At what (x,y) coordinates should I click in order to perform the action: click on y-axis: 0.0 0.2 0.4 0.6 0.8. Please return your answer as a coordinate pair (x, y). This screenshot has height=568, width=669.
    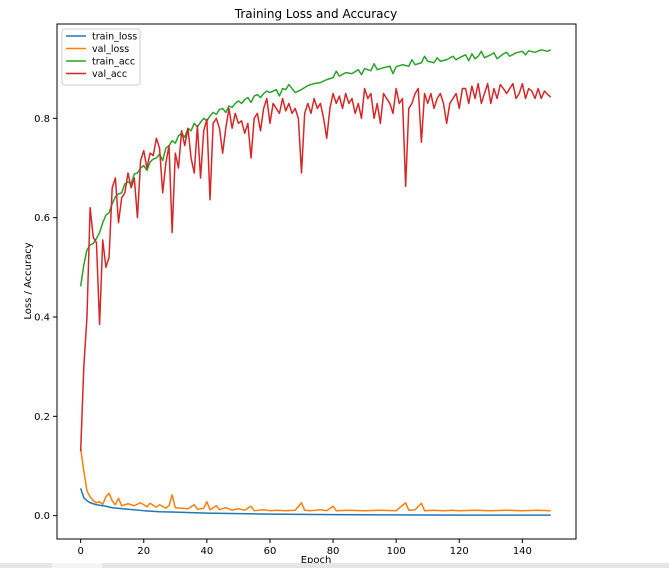
    Looking at the image, I should click on (45, 318).